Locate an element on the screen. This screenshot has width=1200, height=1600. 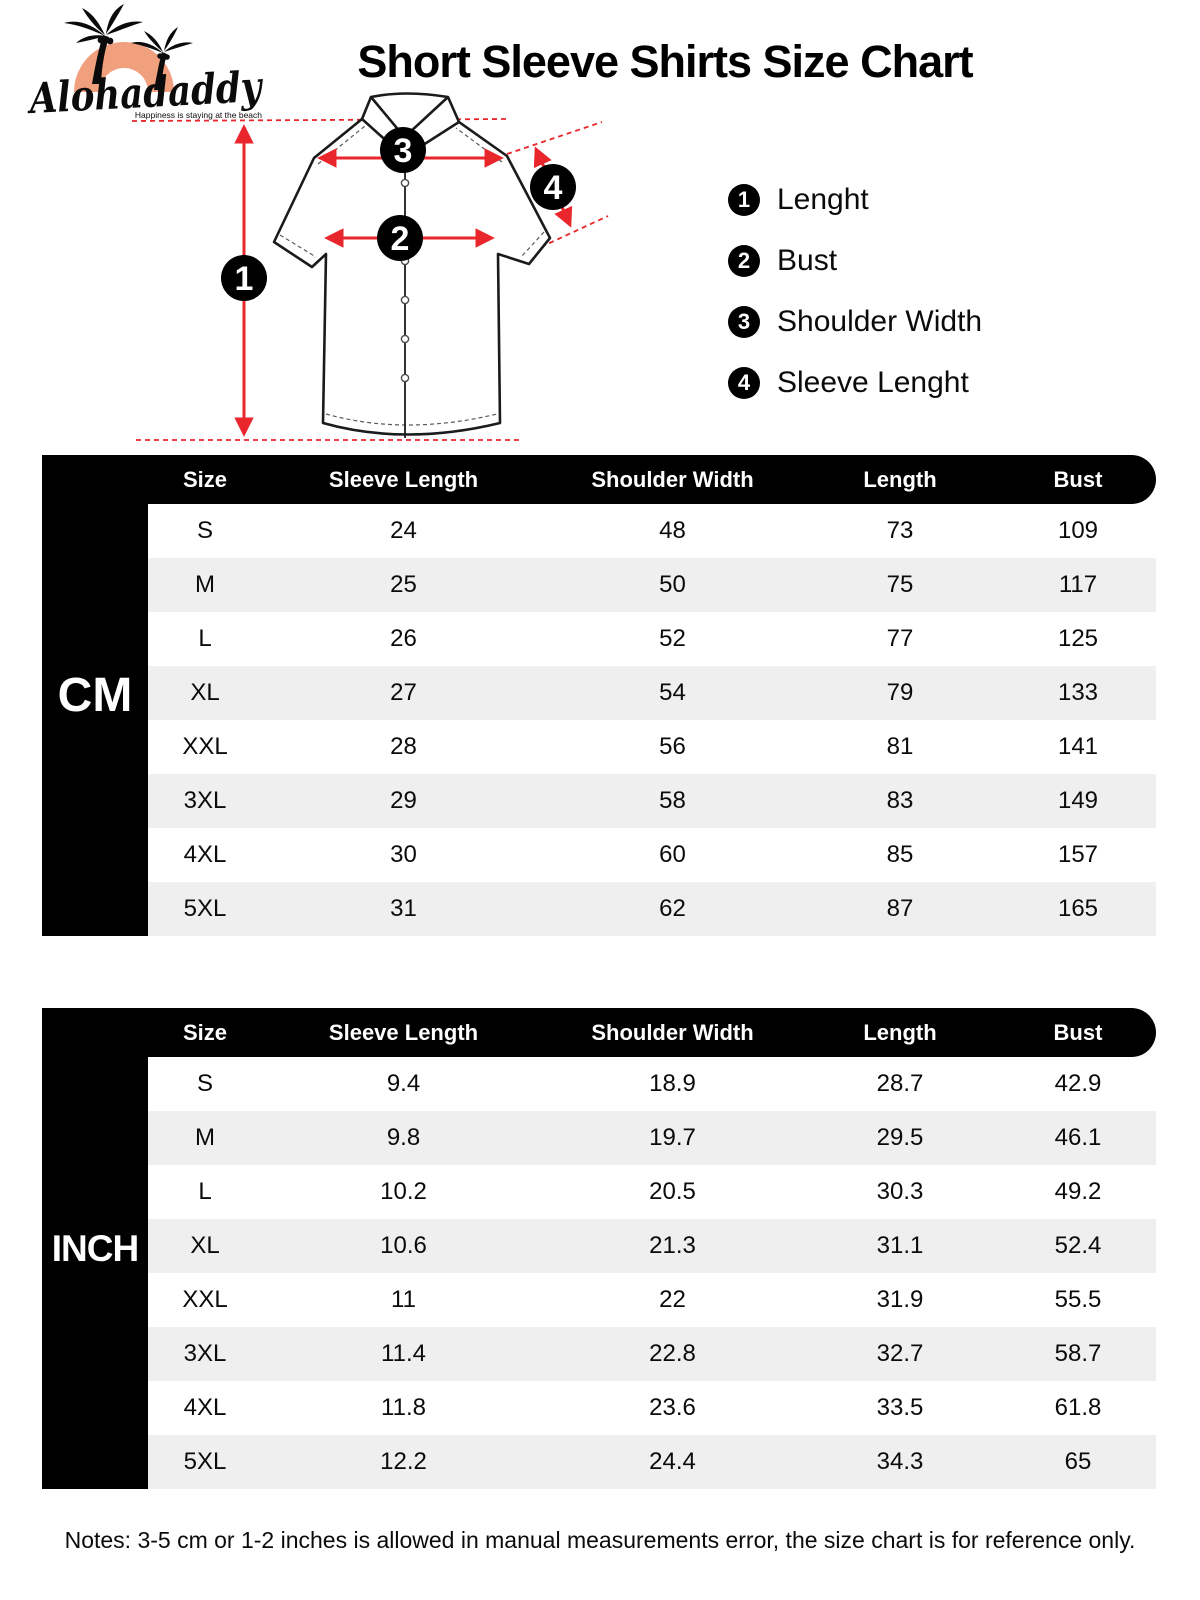
cell-shoulder-width: 56 is located at coordinates (672, 746).